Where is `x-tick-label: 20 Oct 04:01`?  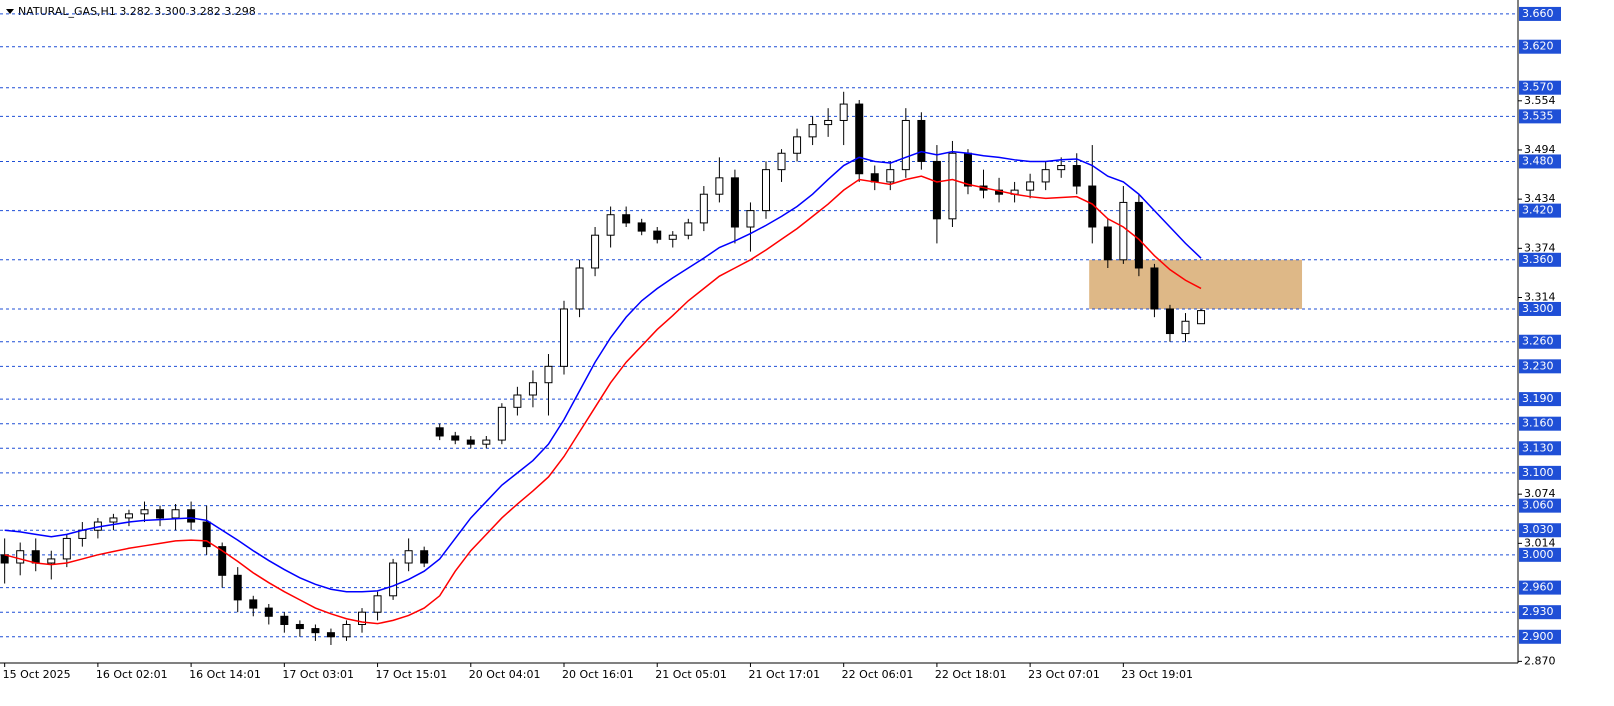 x-tick-label: 20 Oct 04:01 is located at coordinates (505, 674).